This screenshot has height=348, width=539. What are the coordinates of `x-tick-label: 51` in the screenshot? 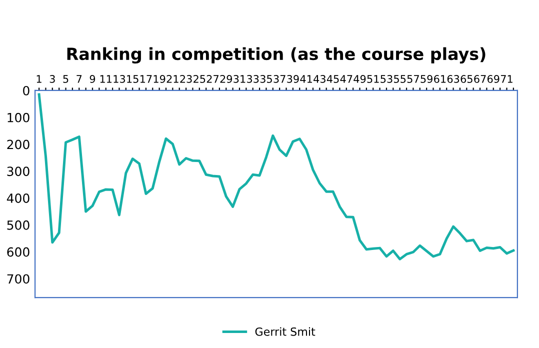 It's located at (373, 79).